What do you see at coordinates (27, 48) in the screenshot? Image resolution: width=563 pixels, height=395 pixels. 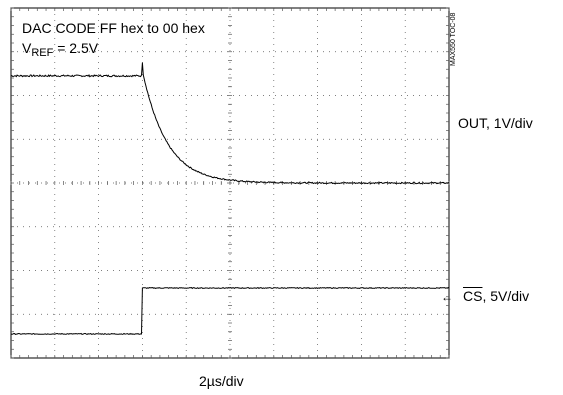 I see `vref-symbol: V` at bounding box center [27, 48].